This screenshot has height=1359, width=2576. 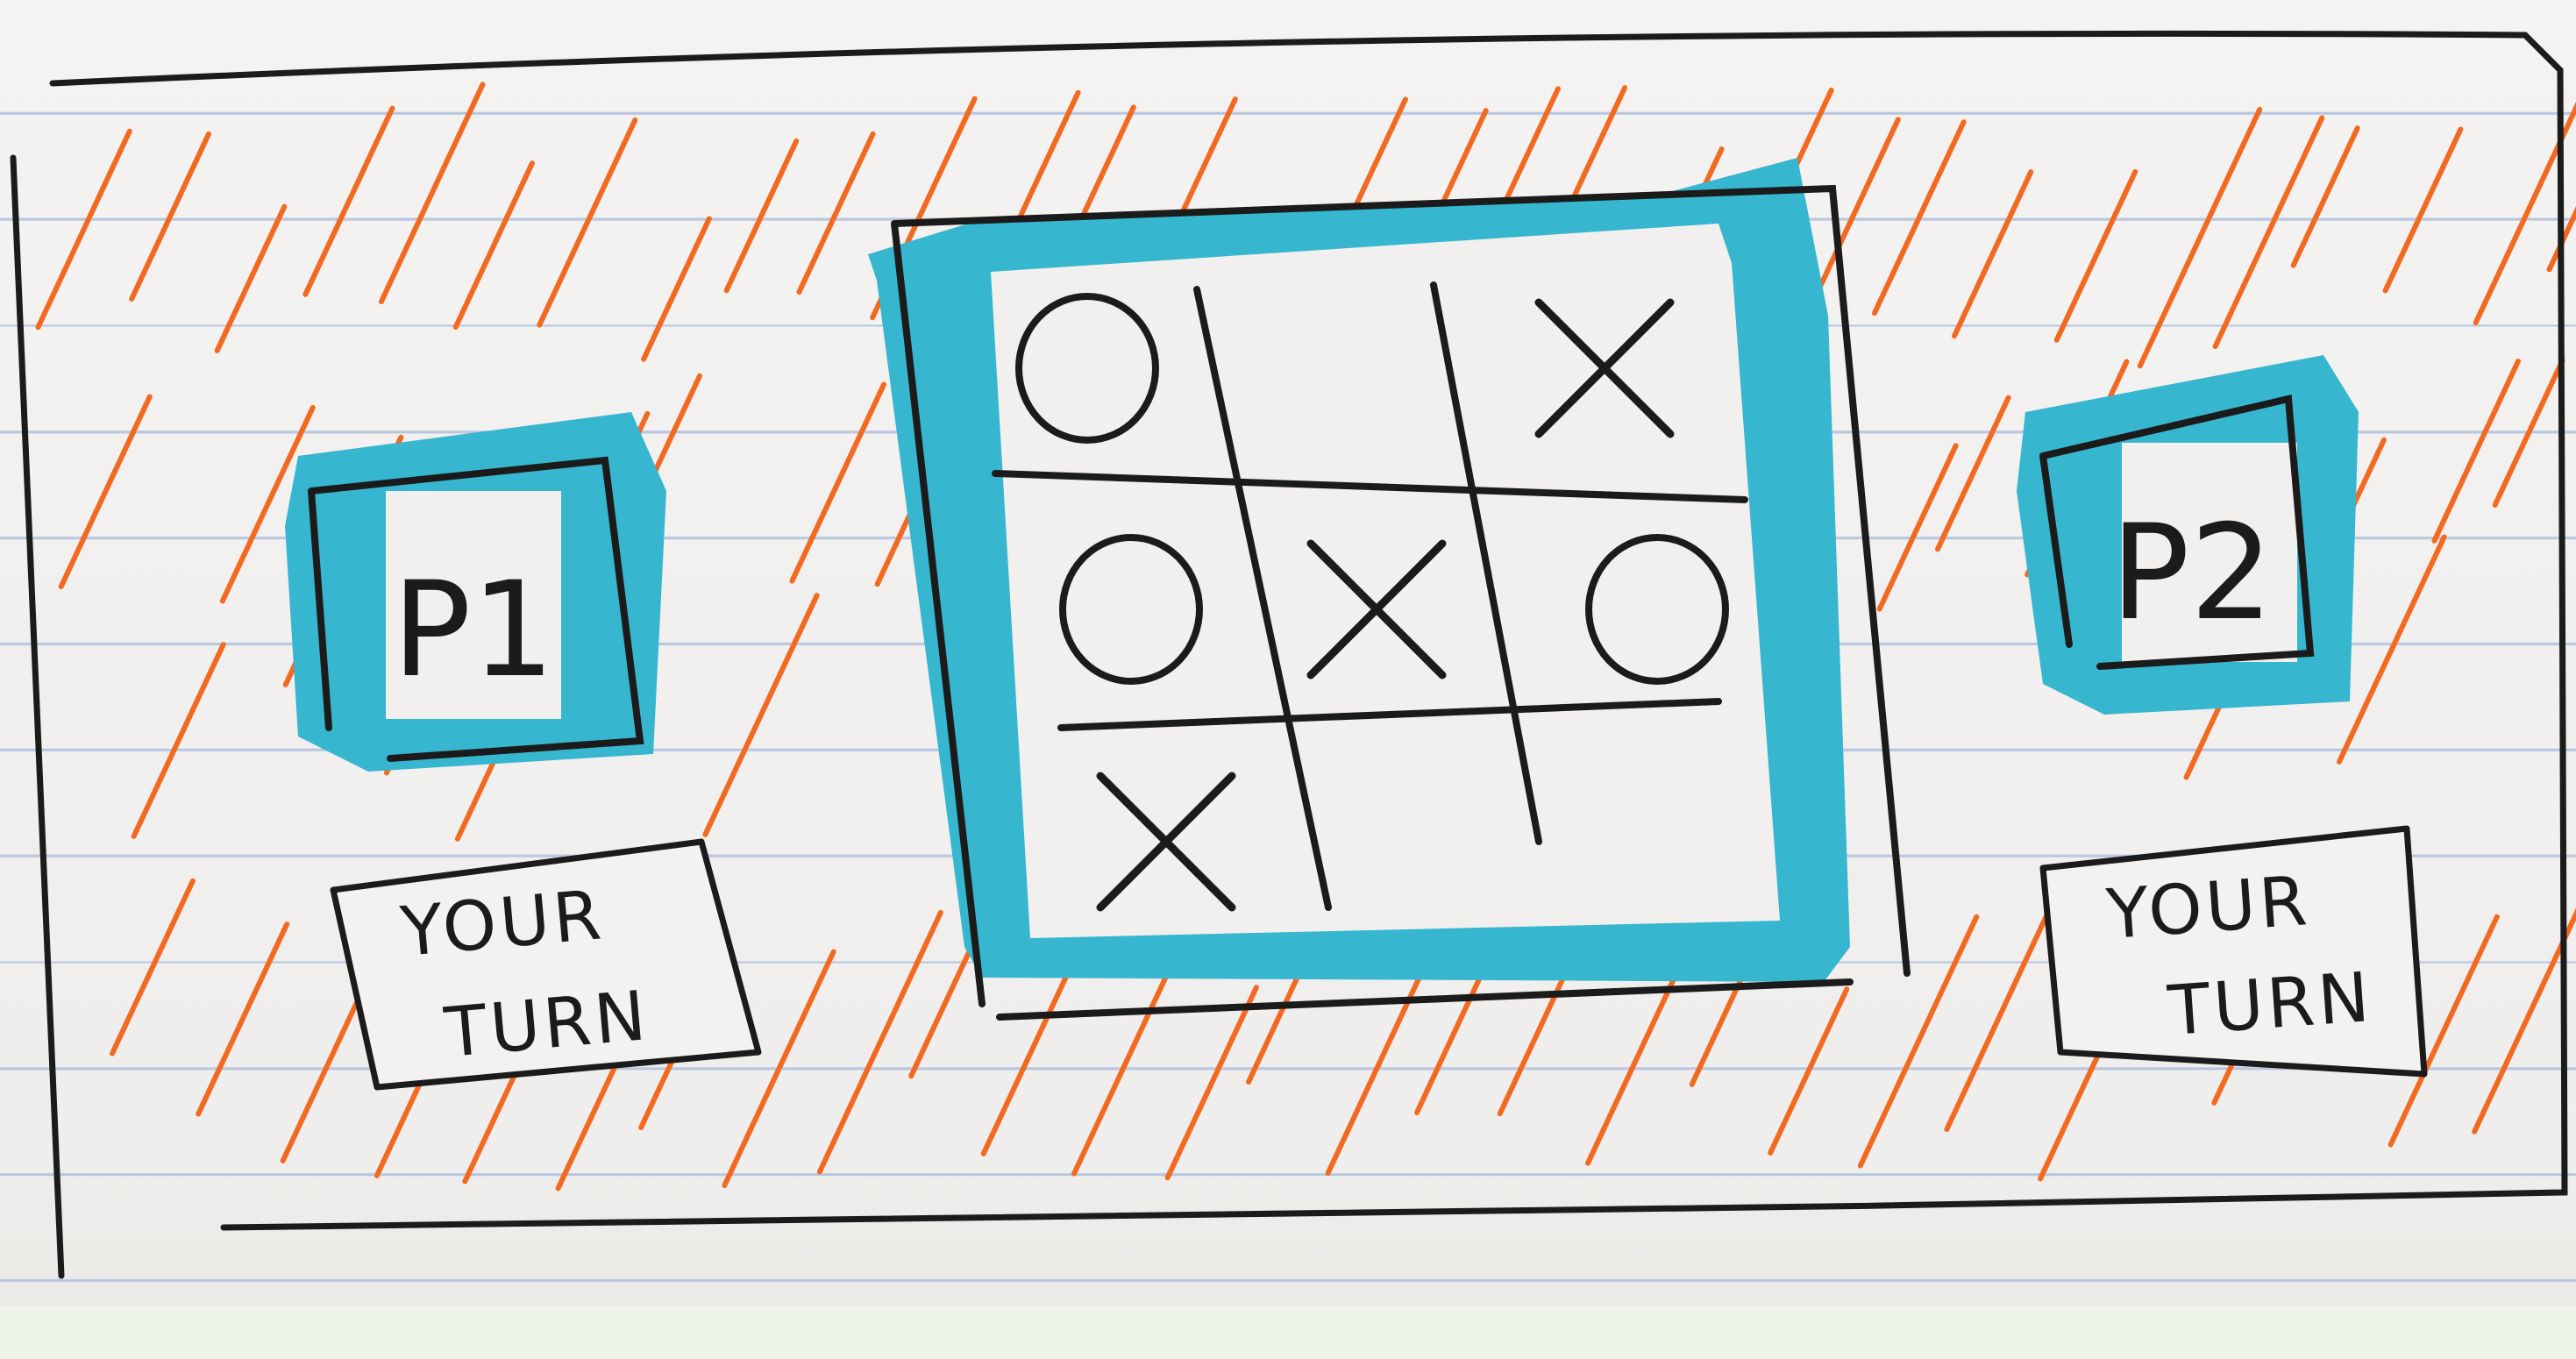 I want to click on player1-avatar-box, so click(x=476, y=609).